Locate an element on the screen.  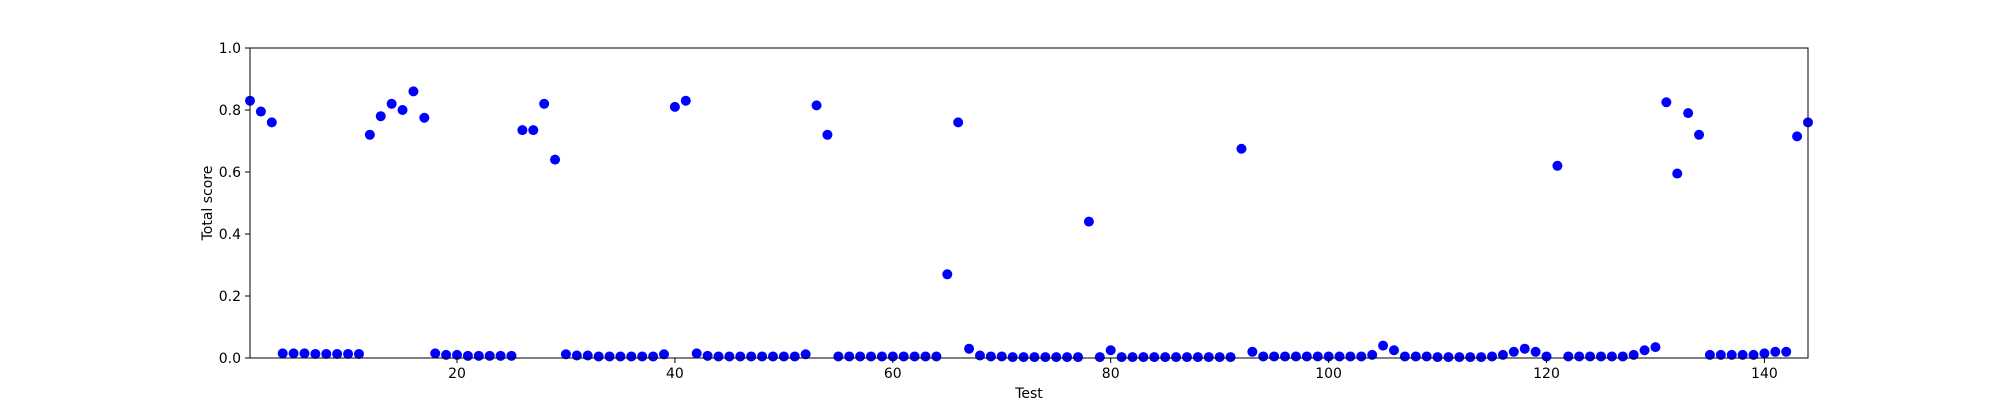
x-tick-label: 80 is located at coordinates (1111, 374).